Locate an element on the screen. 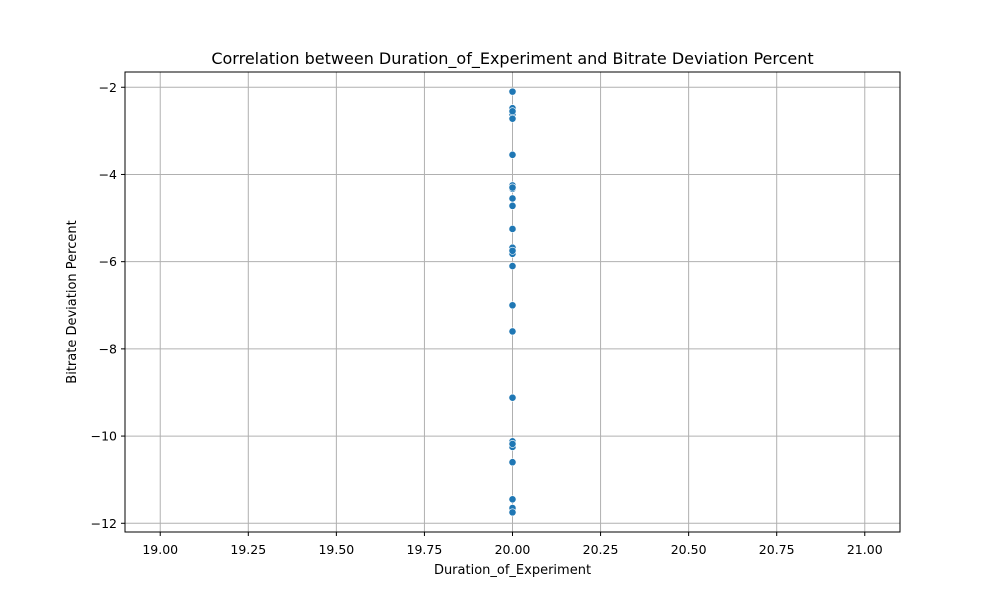 This screenshot has width=1000, height=604. x-axis-label: Duration_of_Experiment is located at coordinates (512, 570).